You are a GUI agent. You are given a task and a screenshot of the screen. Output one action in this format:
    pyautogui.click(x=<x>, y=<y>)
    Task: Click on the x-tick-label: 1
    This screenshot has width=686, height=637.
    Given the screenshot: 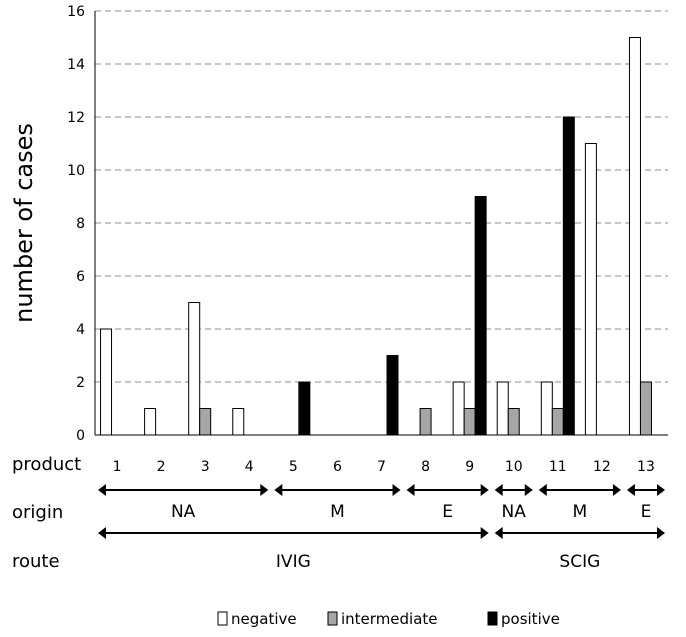 What is the action you would take?
    pyautogui.click(x=117, y=467)
    